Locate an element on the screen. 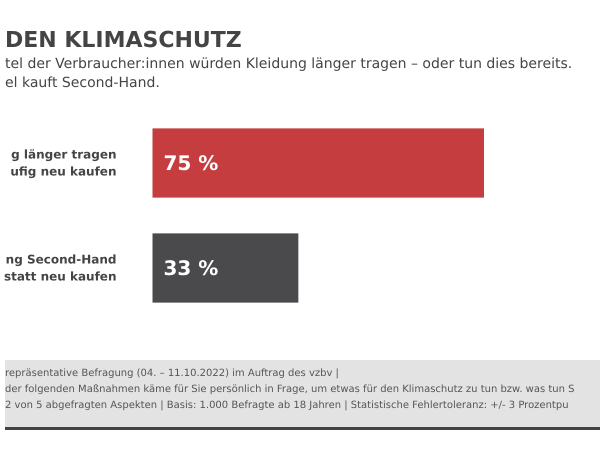  y-tick-label: ng Second-Hand statt neu kaufen is located at coordinates (60, 268).